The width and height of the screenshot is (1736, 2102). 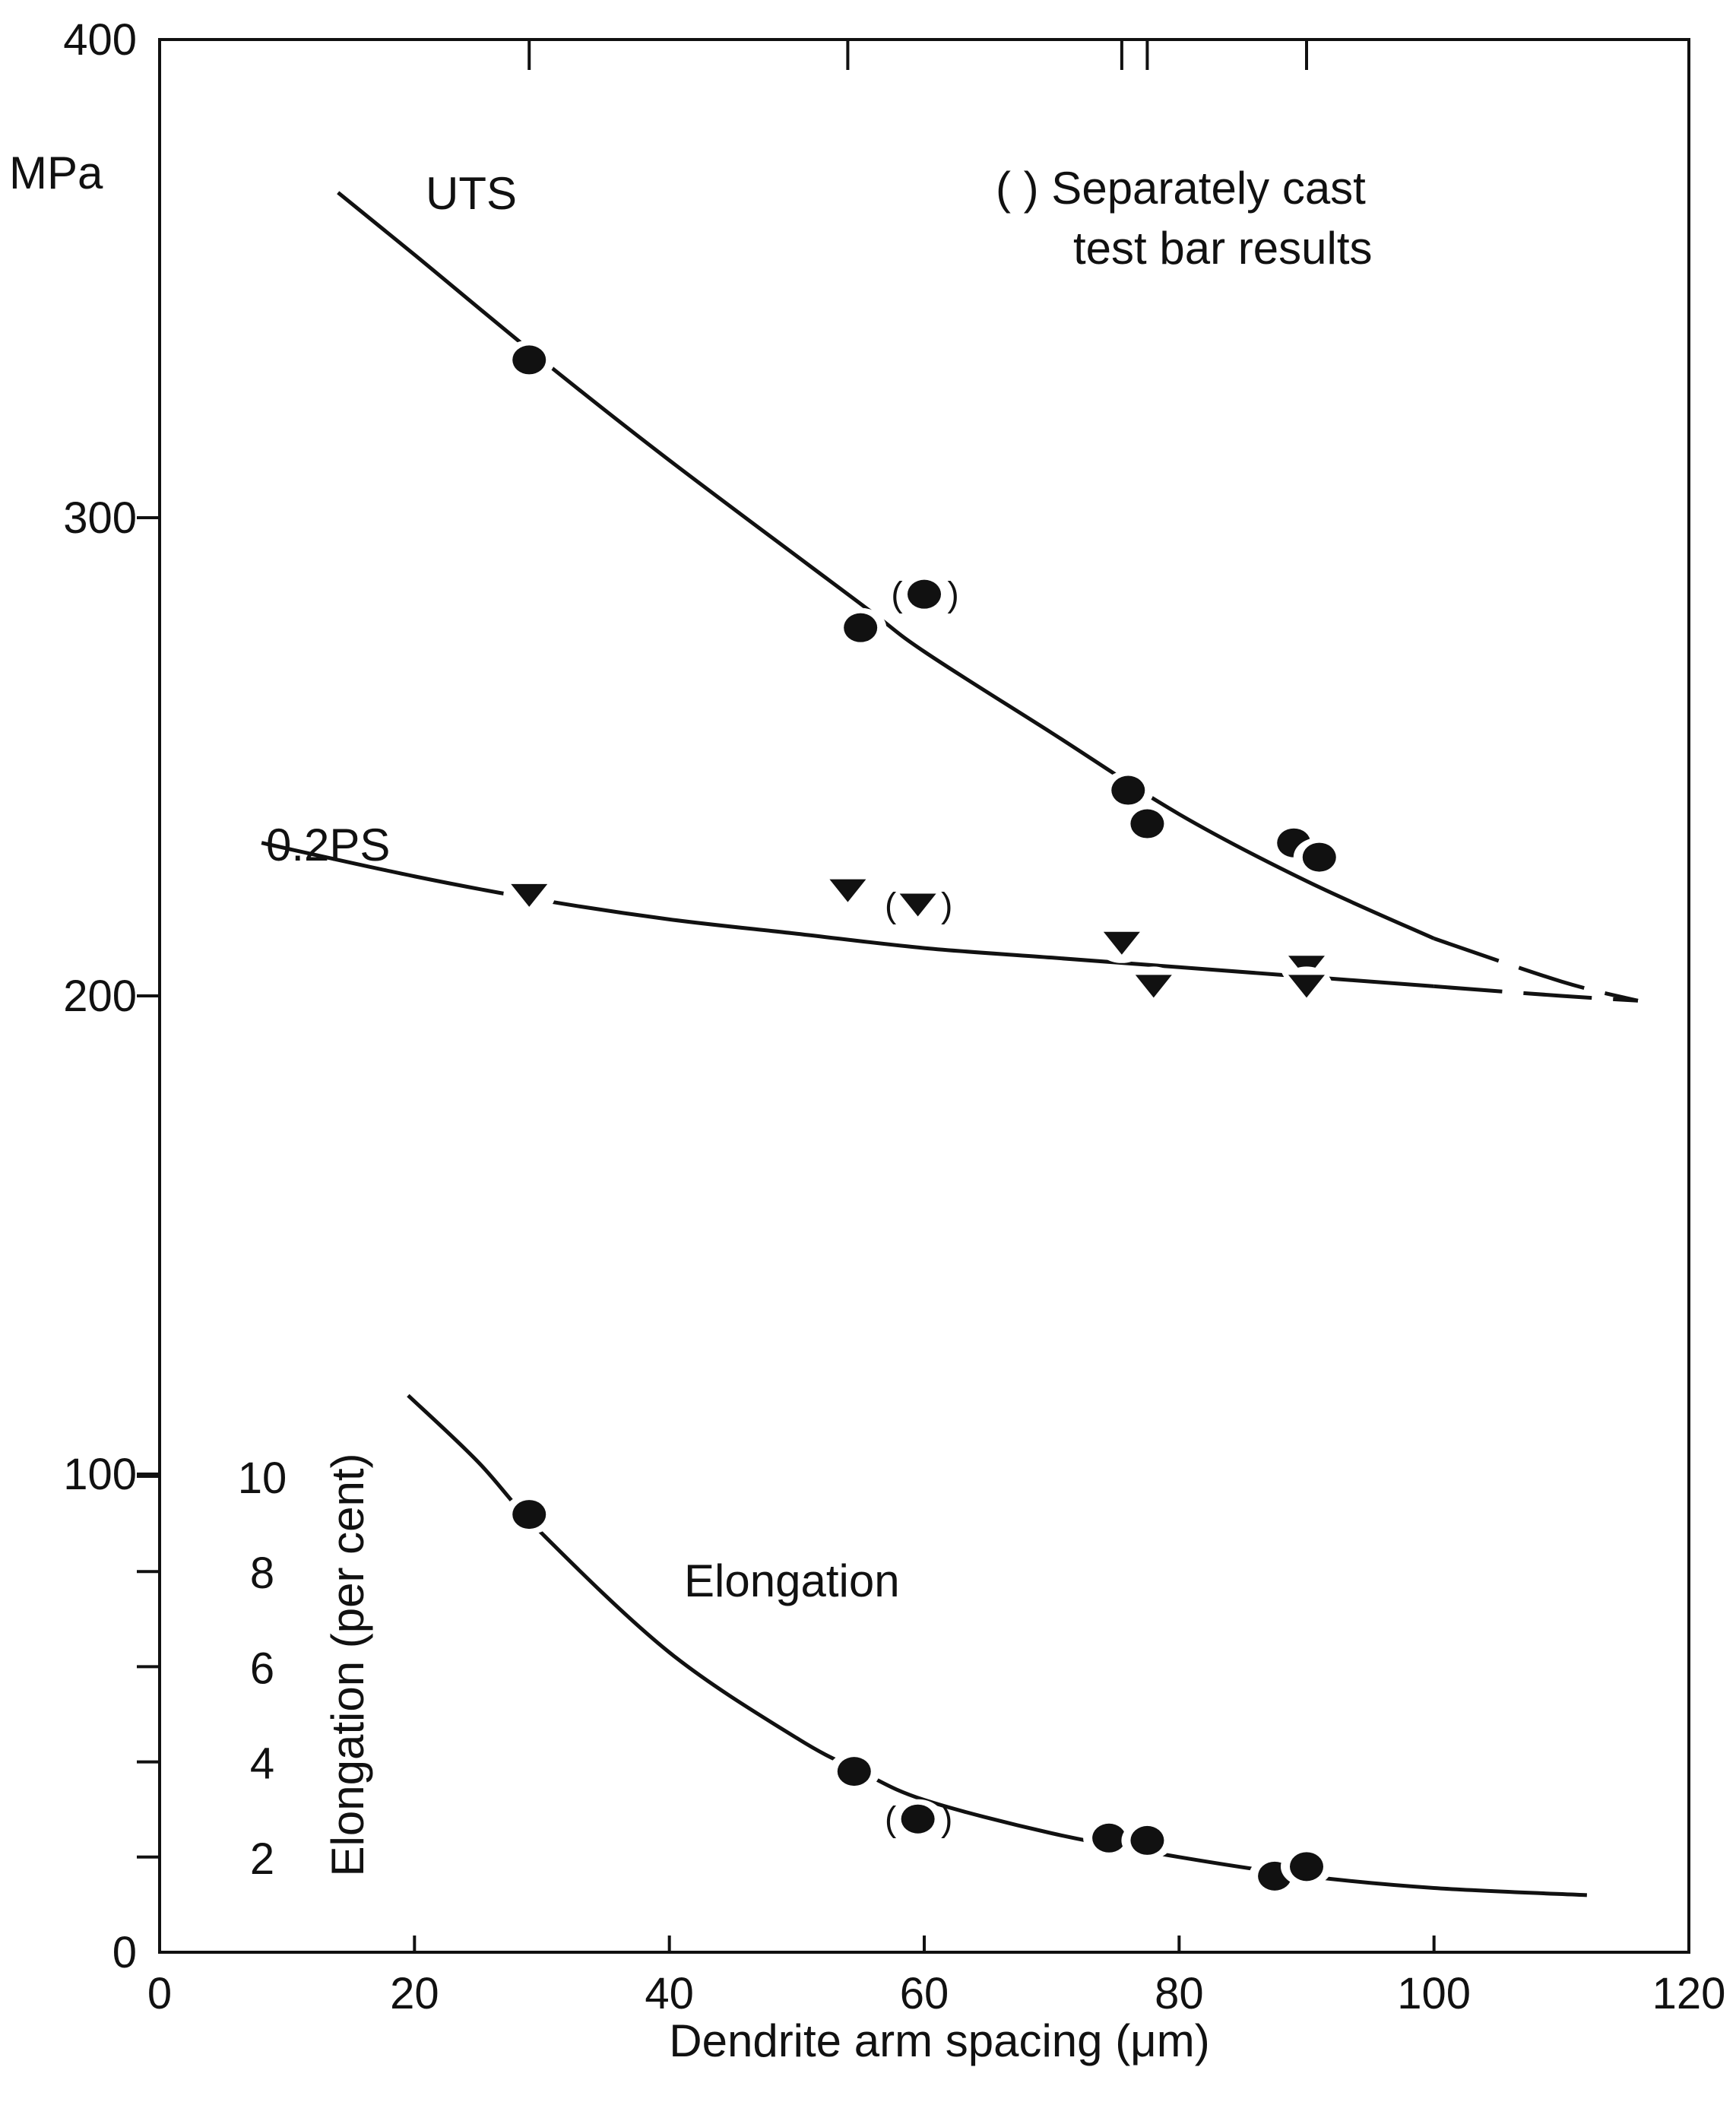 What do you see at coordinates (328, 845) in the screenshot?
I see `proof-stress-curve-label: 0.2PS` at bounding box center [328, 845].